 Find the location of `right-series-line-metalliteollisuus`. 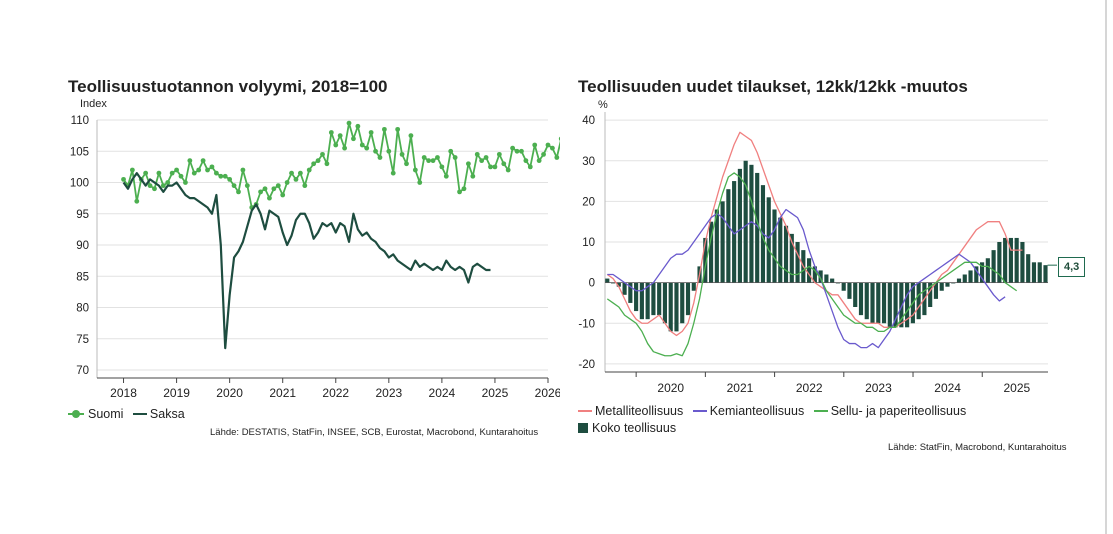

right-series-line-metalliteollisuus is located at coordinates (814, 234).